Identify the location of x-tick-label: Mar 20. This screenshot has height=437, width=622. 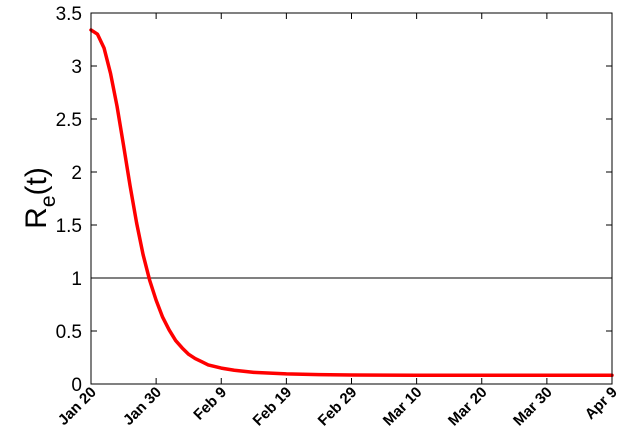
(468, 407).